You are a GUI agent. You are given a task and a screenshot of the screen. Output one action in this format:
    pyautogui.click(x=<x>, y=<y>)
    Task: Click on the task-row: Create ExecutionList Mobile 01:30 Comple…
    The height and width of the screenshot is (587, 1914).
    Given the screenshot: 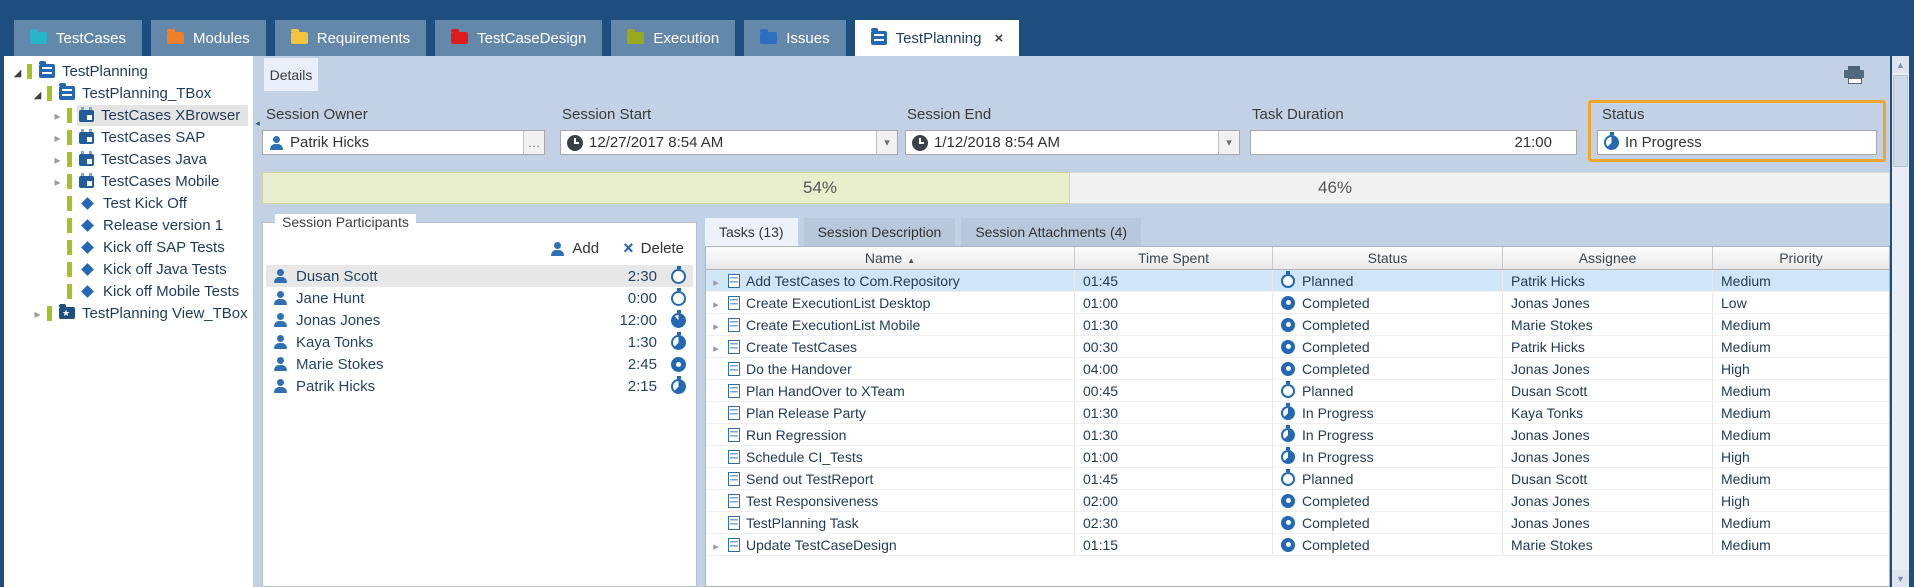 What is the action you would take?
    pyautogui.click(x=1297, y=325)
    